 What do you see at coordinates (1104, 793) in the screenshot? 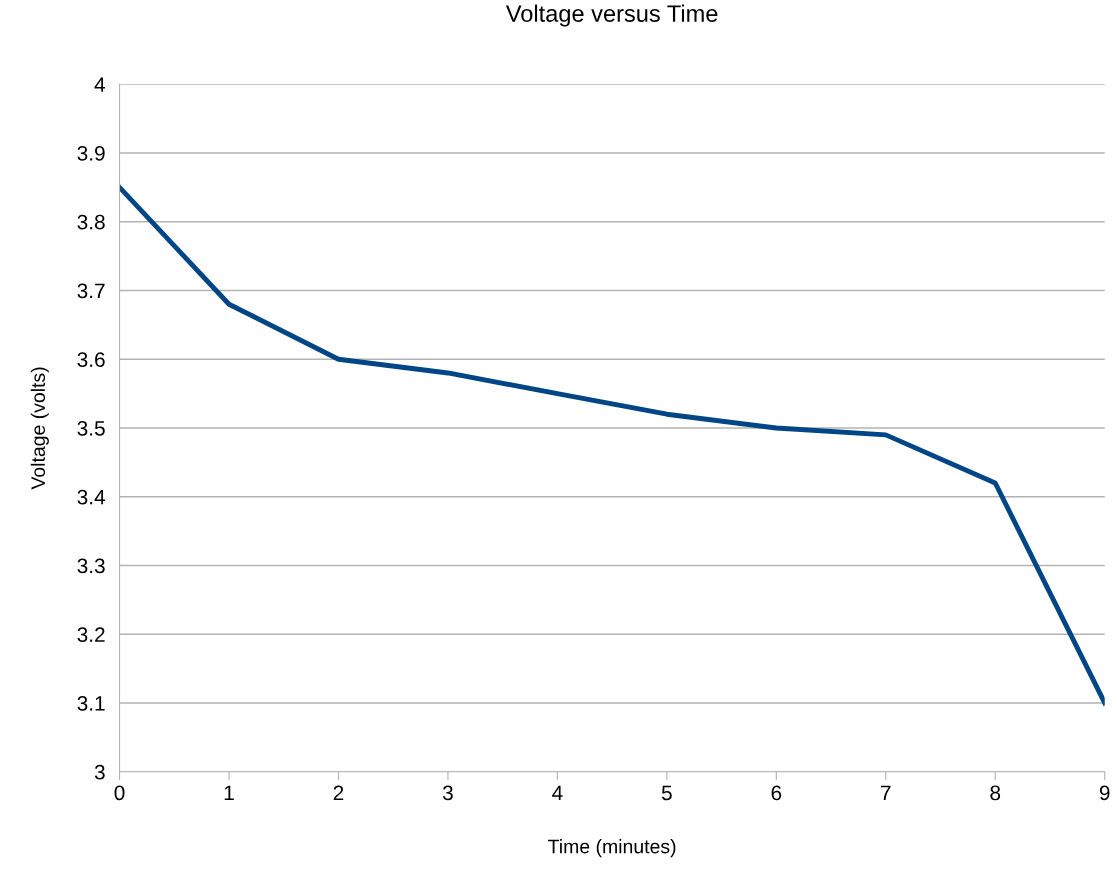
I see `x-tick-label: 9` at bounding box center [1104, 793].